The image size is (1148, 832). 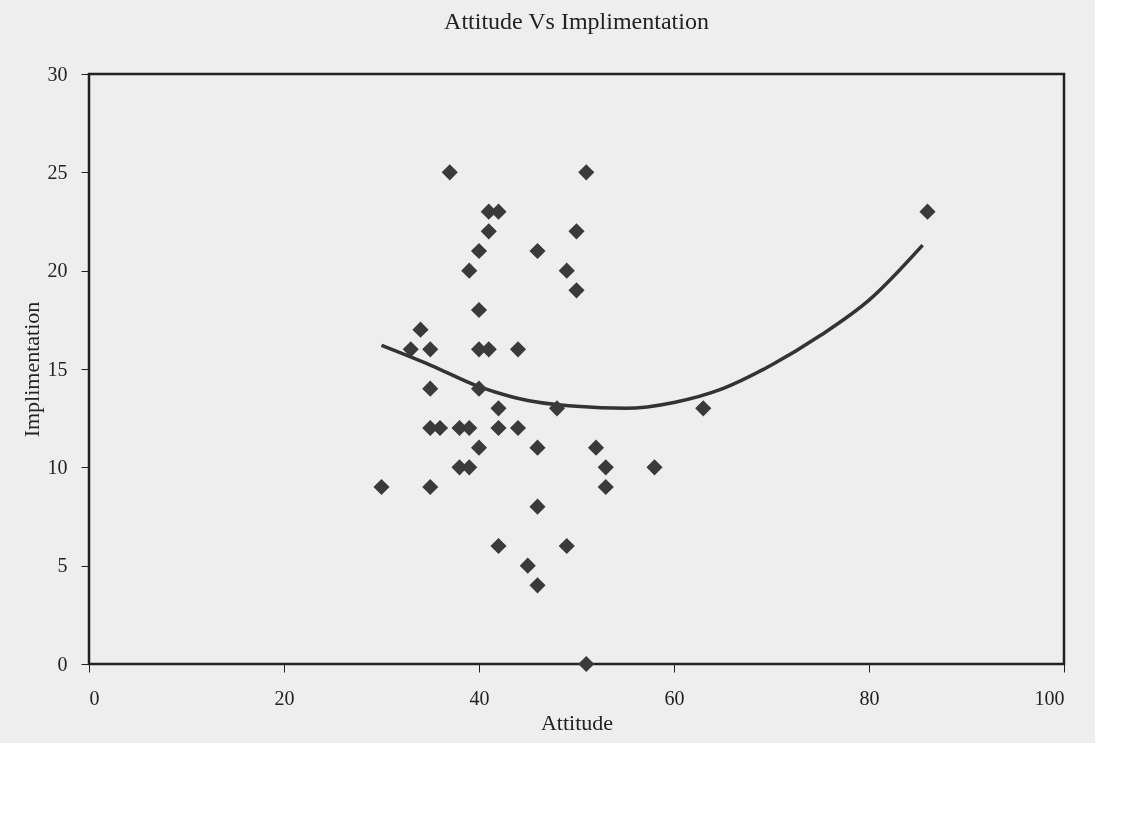 I want to click on x-tick-label: 80, so click(x=869, y=697).